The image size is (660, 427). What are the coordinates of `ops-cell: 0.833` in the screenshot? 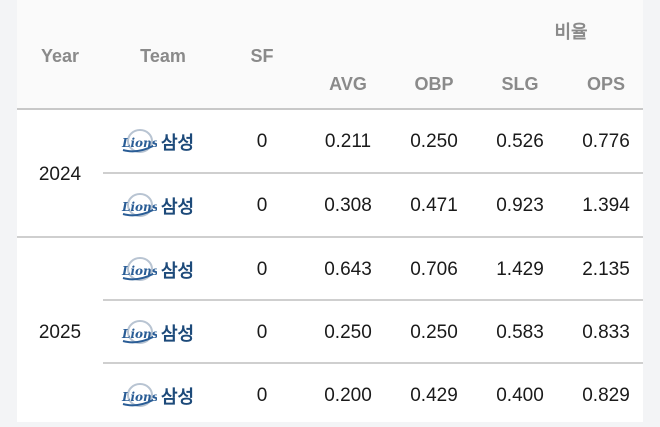 It's located at (606, 332).